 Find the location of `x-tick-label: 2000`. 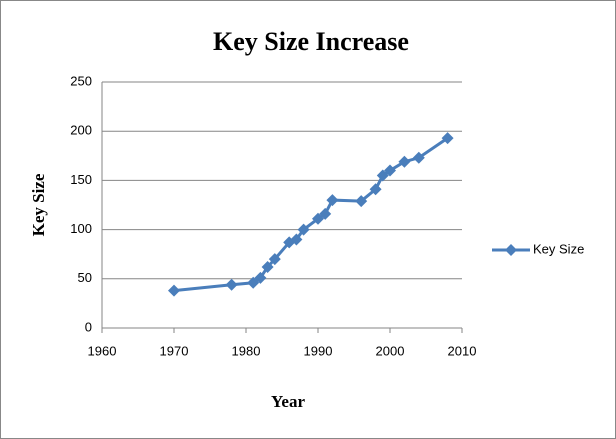

x-tick-label: 2000 is located at coordinates (390, 350).